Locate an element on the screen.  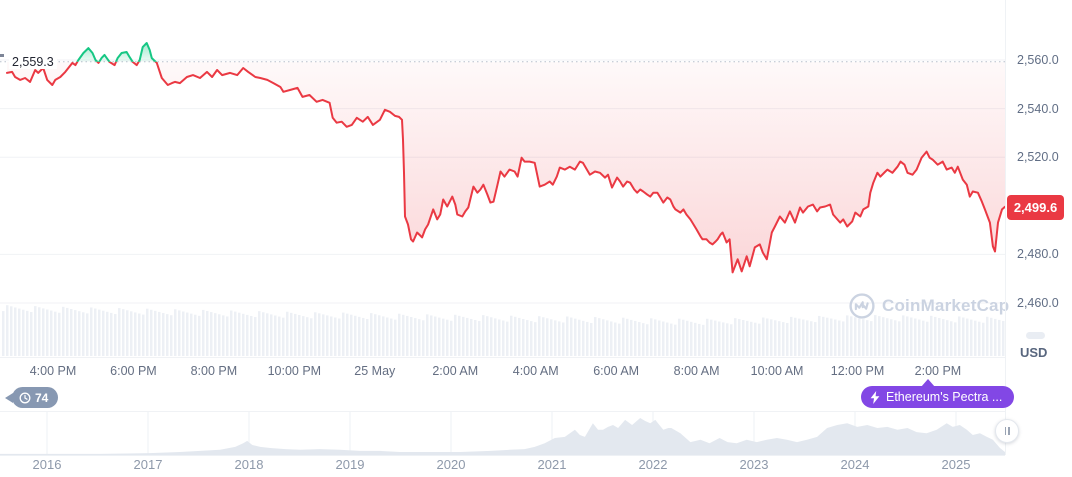
events-count-badge: 74 is located at coordinates (31, 397).